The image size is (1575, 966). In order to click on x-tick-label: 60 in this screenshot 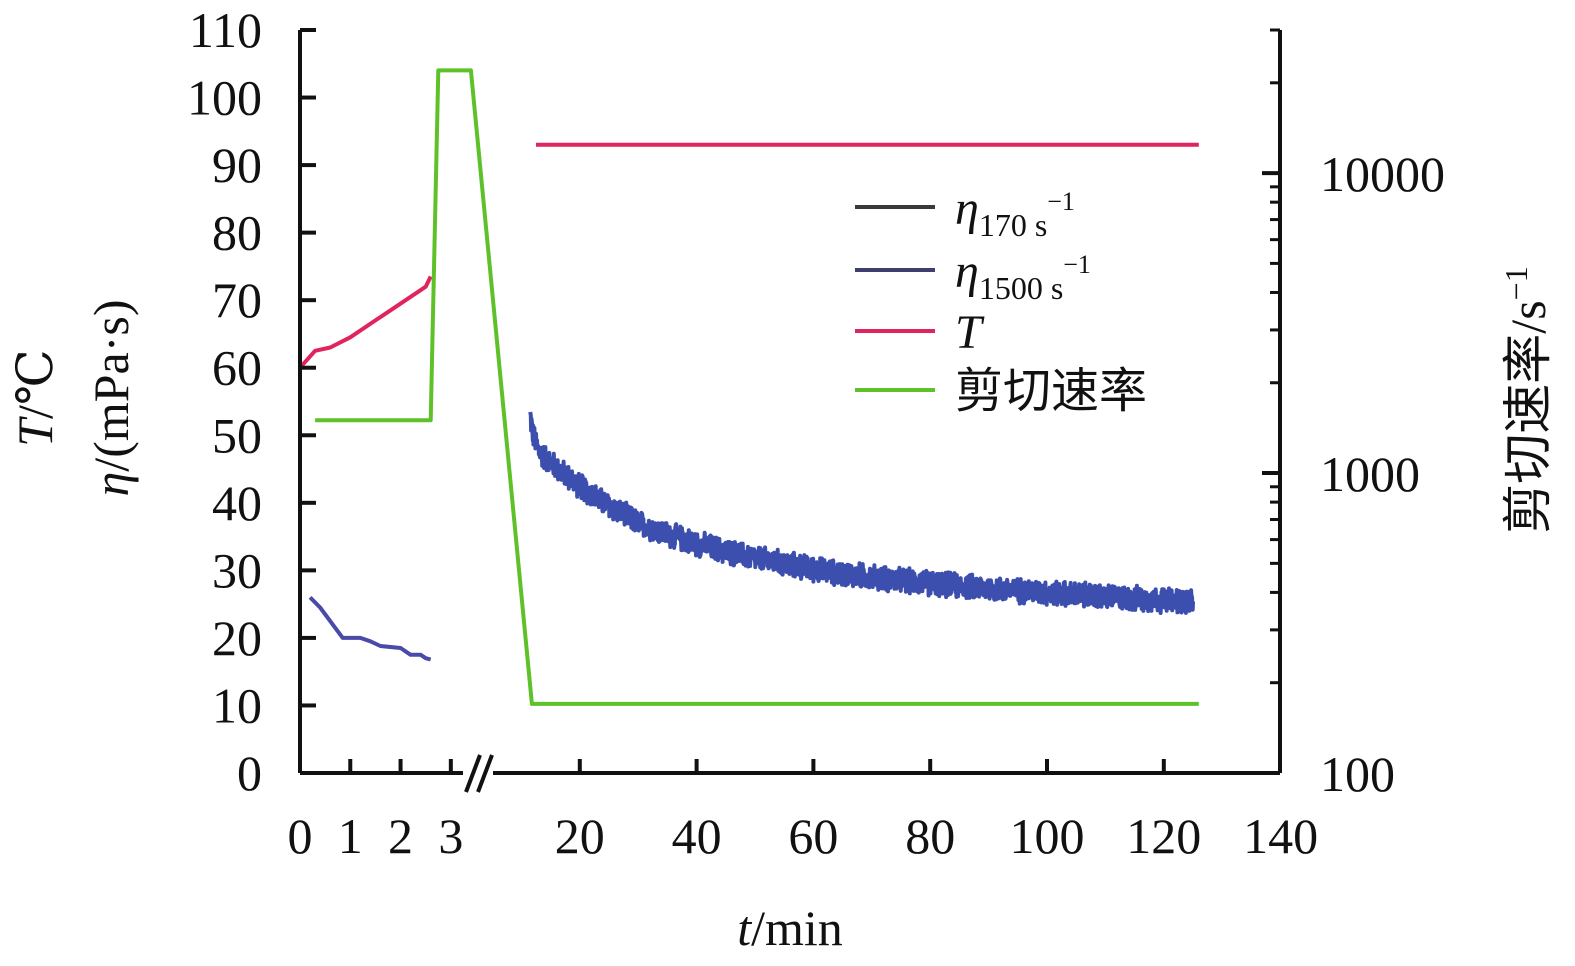, I will do `click(813, 836)`.